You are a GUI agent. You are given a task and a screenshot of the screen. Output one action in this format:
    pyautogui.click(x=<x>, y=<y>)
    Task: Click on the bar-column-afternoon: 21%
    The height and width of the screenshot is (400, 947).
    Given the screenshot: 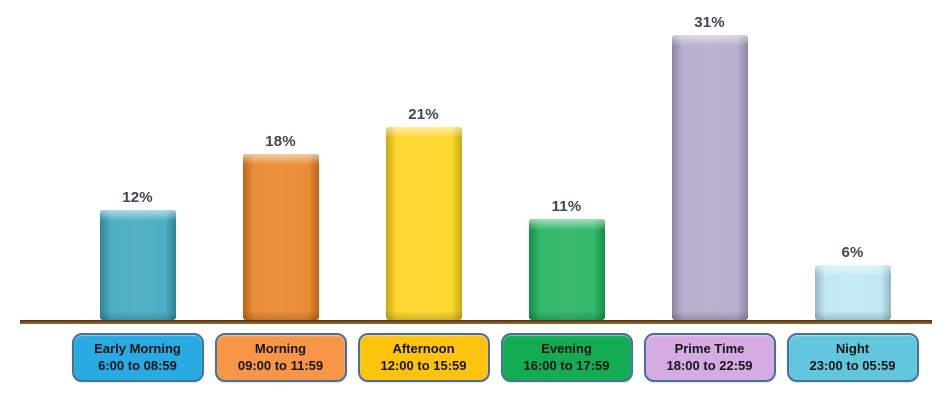 What is the action you would take?
    pyautogui.click(x=423, y=213)
    